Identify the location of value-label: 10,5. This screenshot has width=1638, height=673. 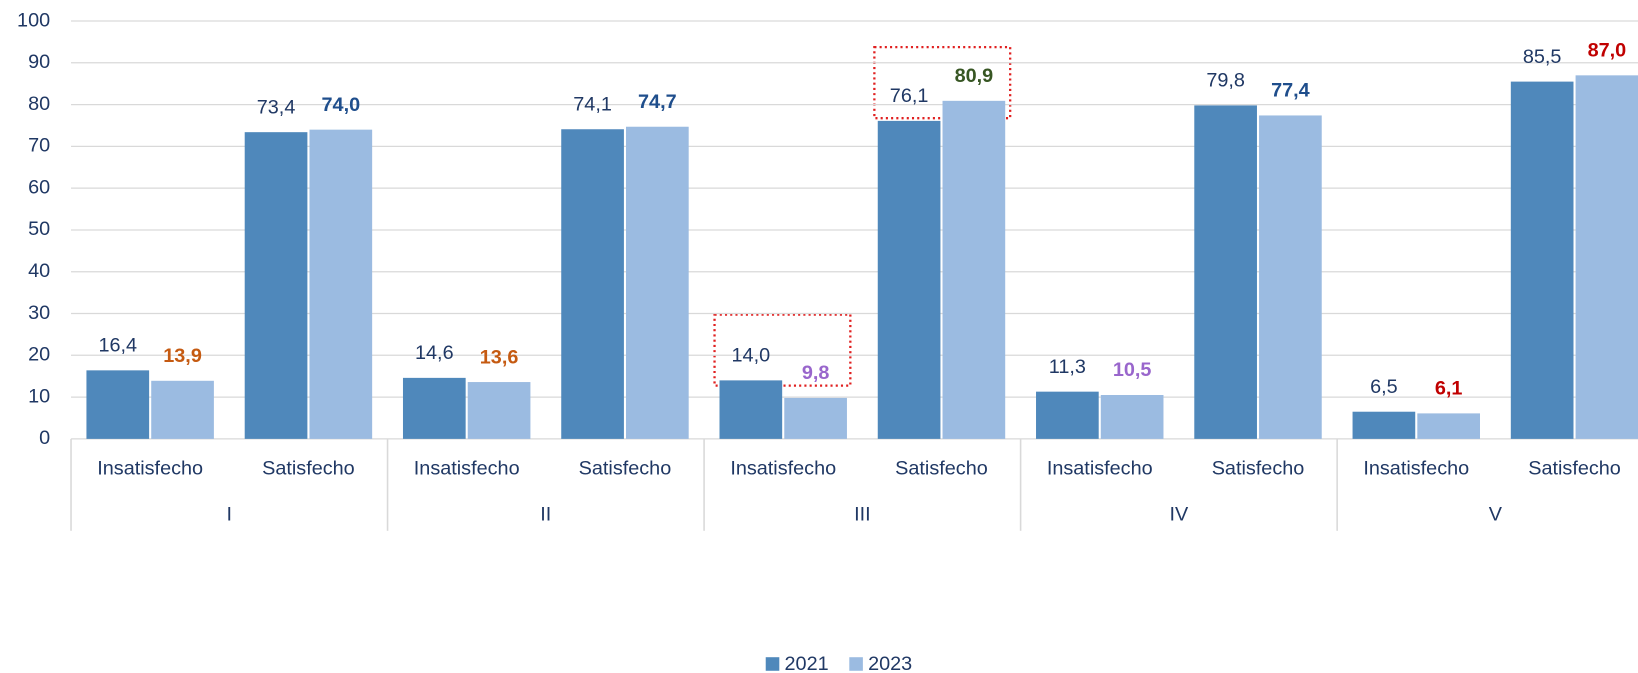
(1132, 370).